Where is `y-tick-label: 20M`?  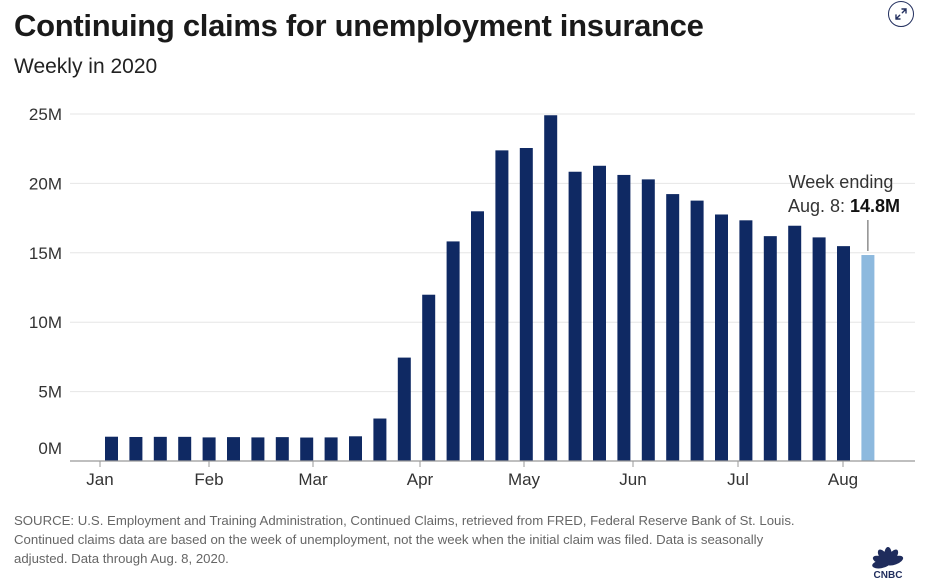 y-tick-label: 20M is located at coordinates (45, 183).